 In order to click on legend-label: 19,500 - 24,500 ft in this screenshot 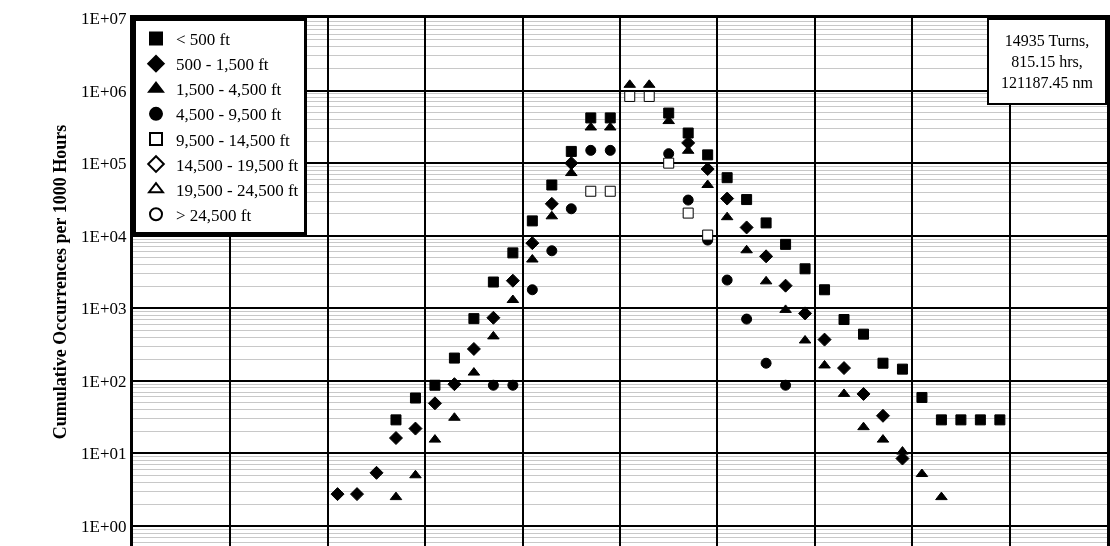, I will do `click(237, 190)`.